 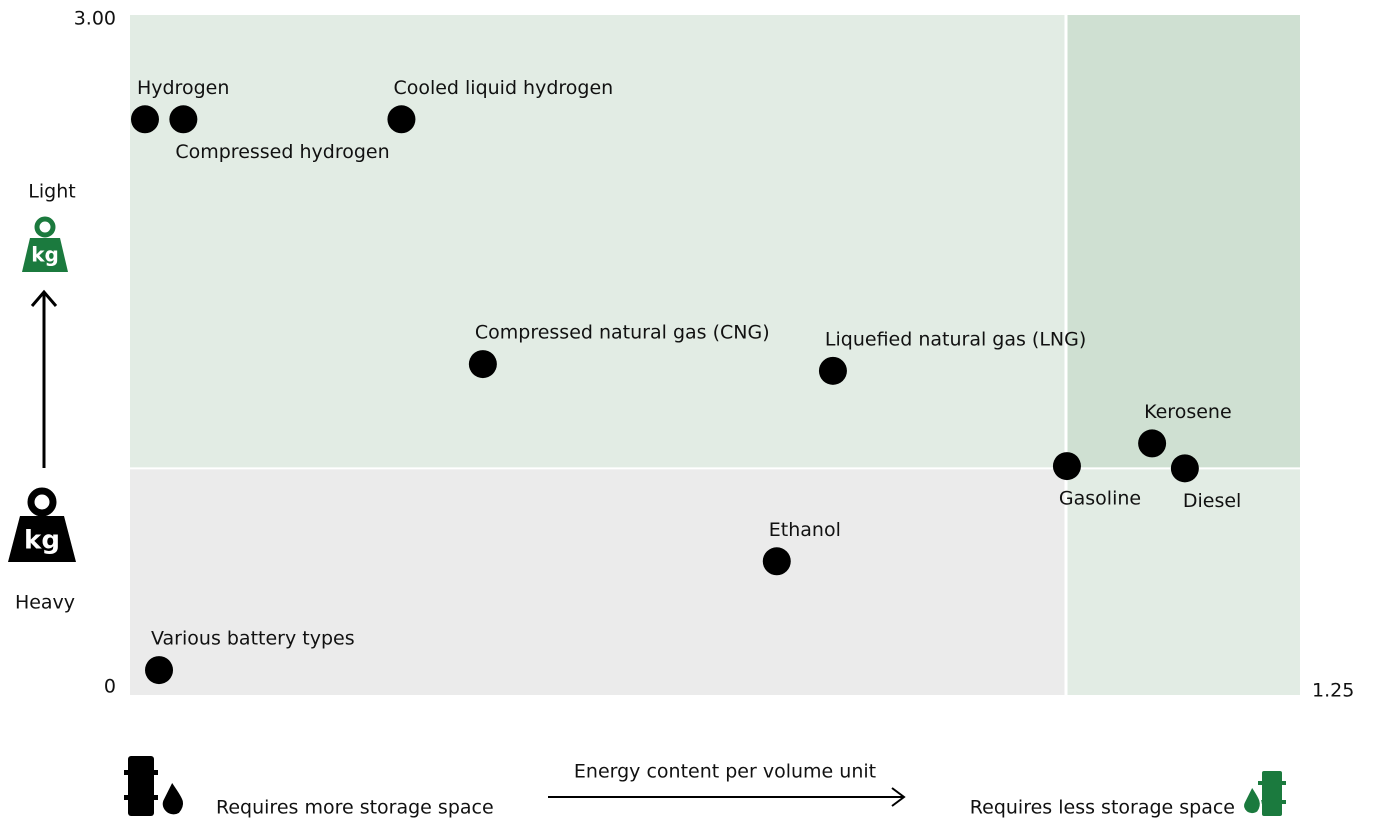 I want to click on point-label: Various battery types, so click(x=253, y=639).